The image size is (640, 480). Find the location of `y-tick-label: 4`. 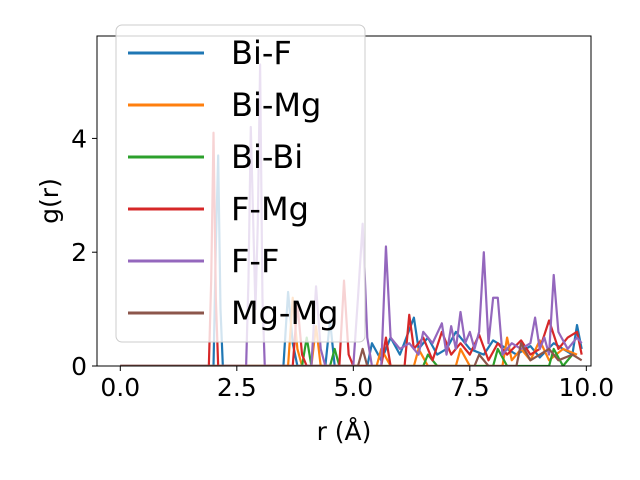

y-tick-label: 4 is located at coordinates (79, 138).